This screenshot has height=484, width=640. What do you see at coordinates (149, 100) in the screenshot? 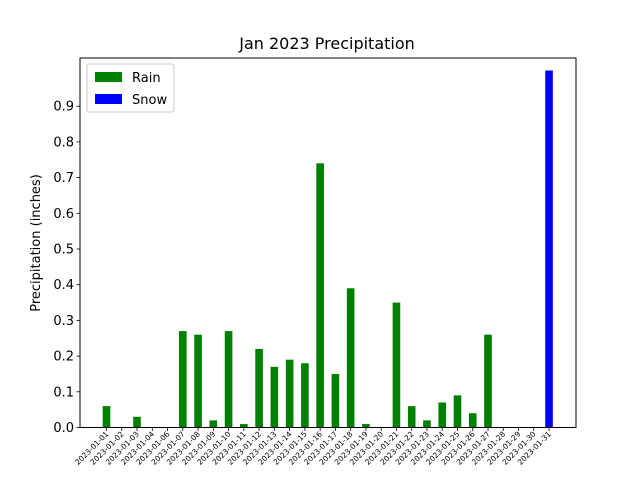
I see `legend-label-snow: Snow` at bounding box center [149, 100].